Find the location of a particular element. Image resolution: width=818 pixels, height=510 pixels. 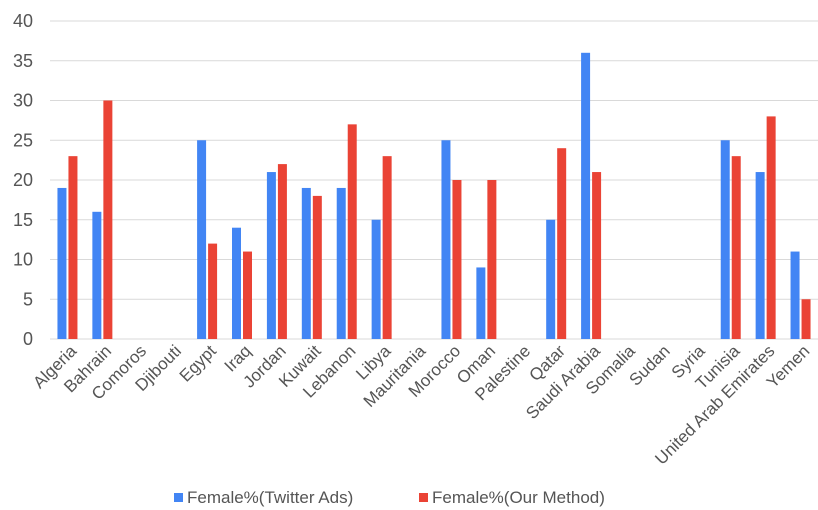

legend: Female%(Twitter Ads) Female%(Our Method) is located at coordinates (389, 497).